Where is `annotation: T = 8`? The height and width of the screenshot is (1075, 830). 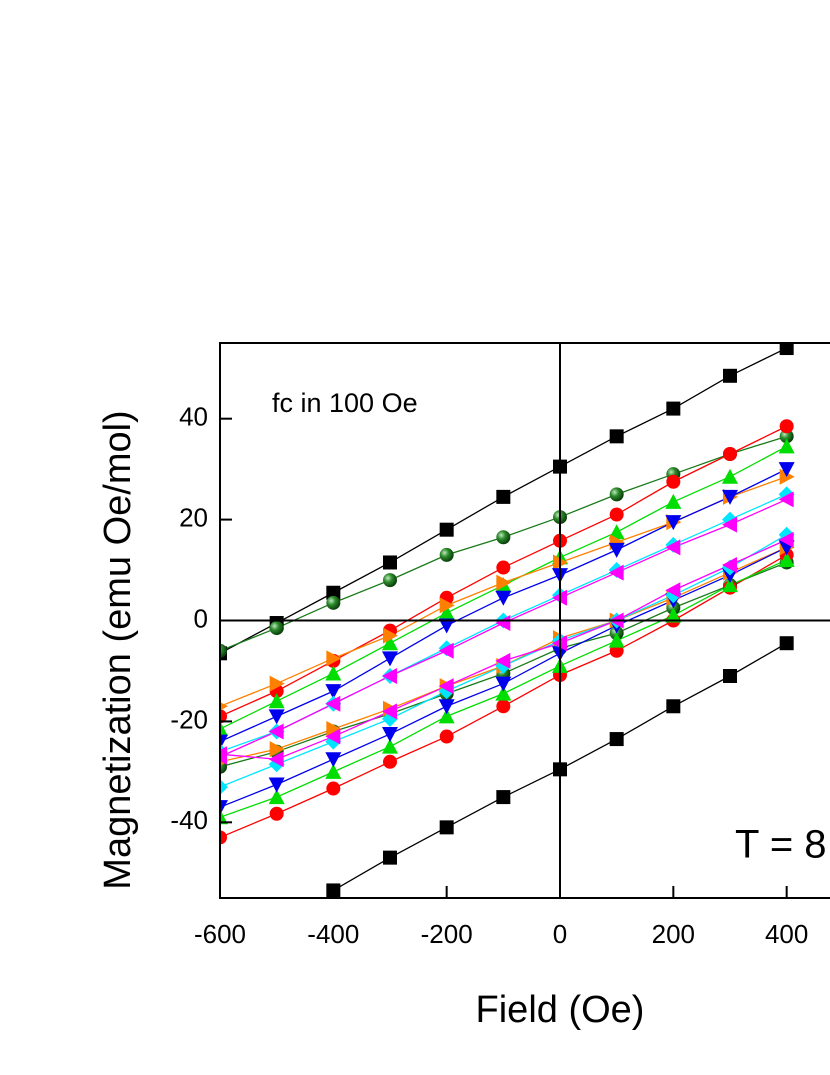 annotation: T = 8 is located at coordinates (781, 845).